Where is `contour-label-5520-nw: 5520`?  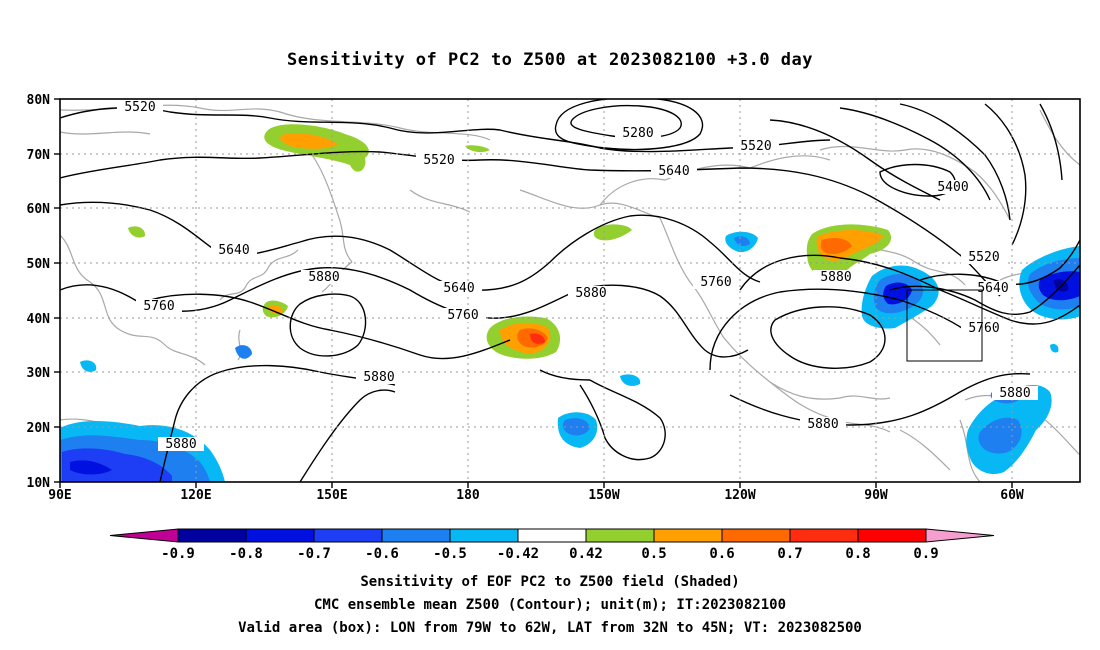 contour-label-5520-nw: 5520 is located at coordinates (140, 107).